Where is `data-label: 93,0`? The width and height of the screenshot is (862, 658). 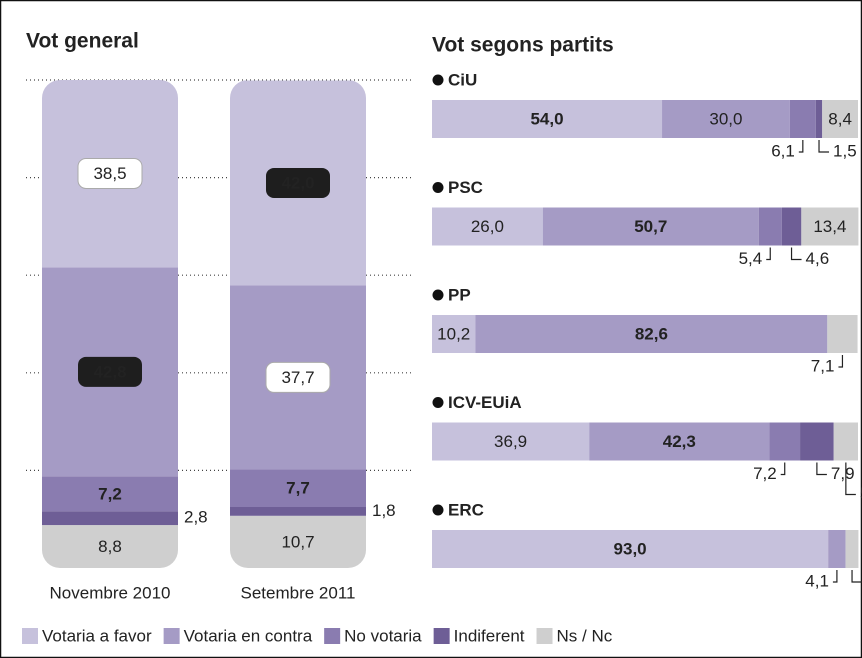 data-label: 93,0 is located at coordinates (630, 548).